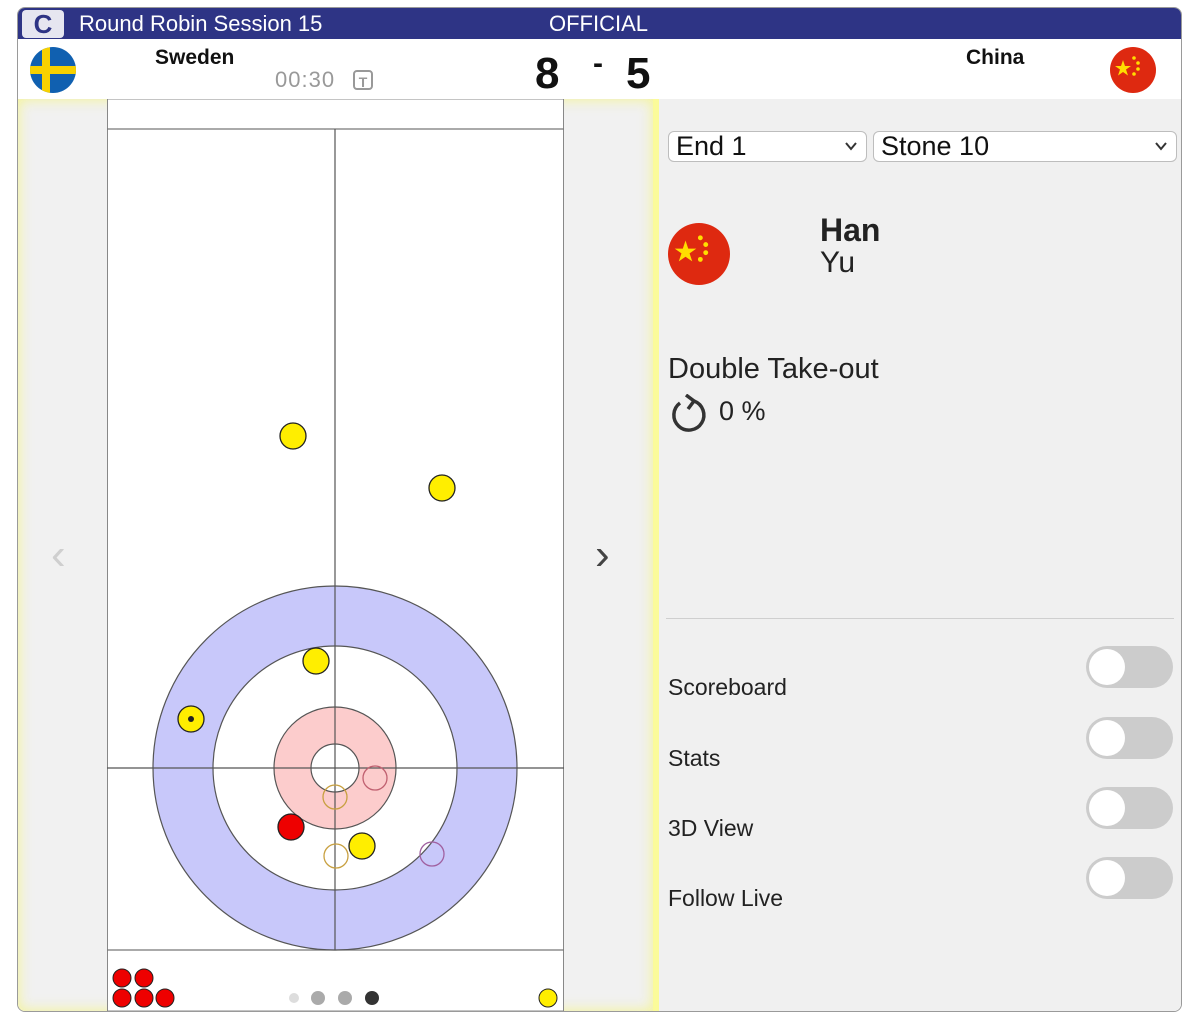 Image resolution: width=1194 pixels, height=1022 pixels. I want to click on stone-select: Stone 10, so click(1025, 146).